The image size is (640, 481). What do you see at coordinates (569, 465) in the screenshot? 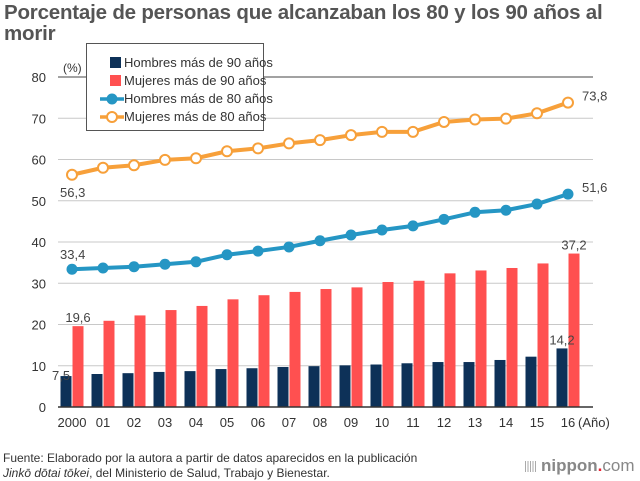
I see `logo-name: nippon` at bounding box center [569, 465].